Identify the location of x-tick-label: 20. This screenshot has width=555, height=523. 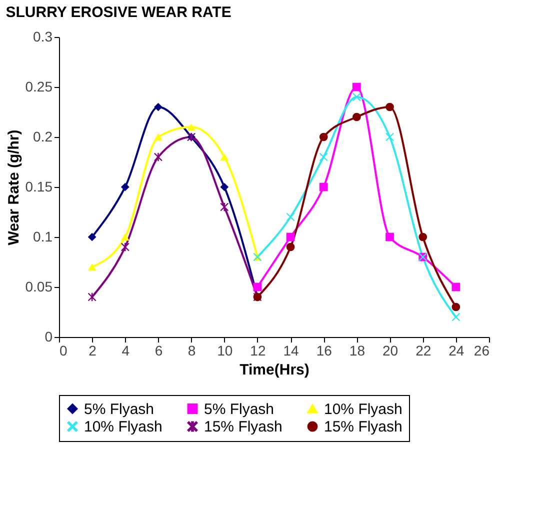
(390, 350).